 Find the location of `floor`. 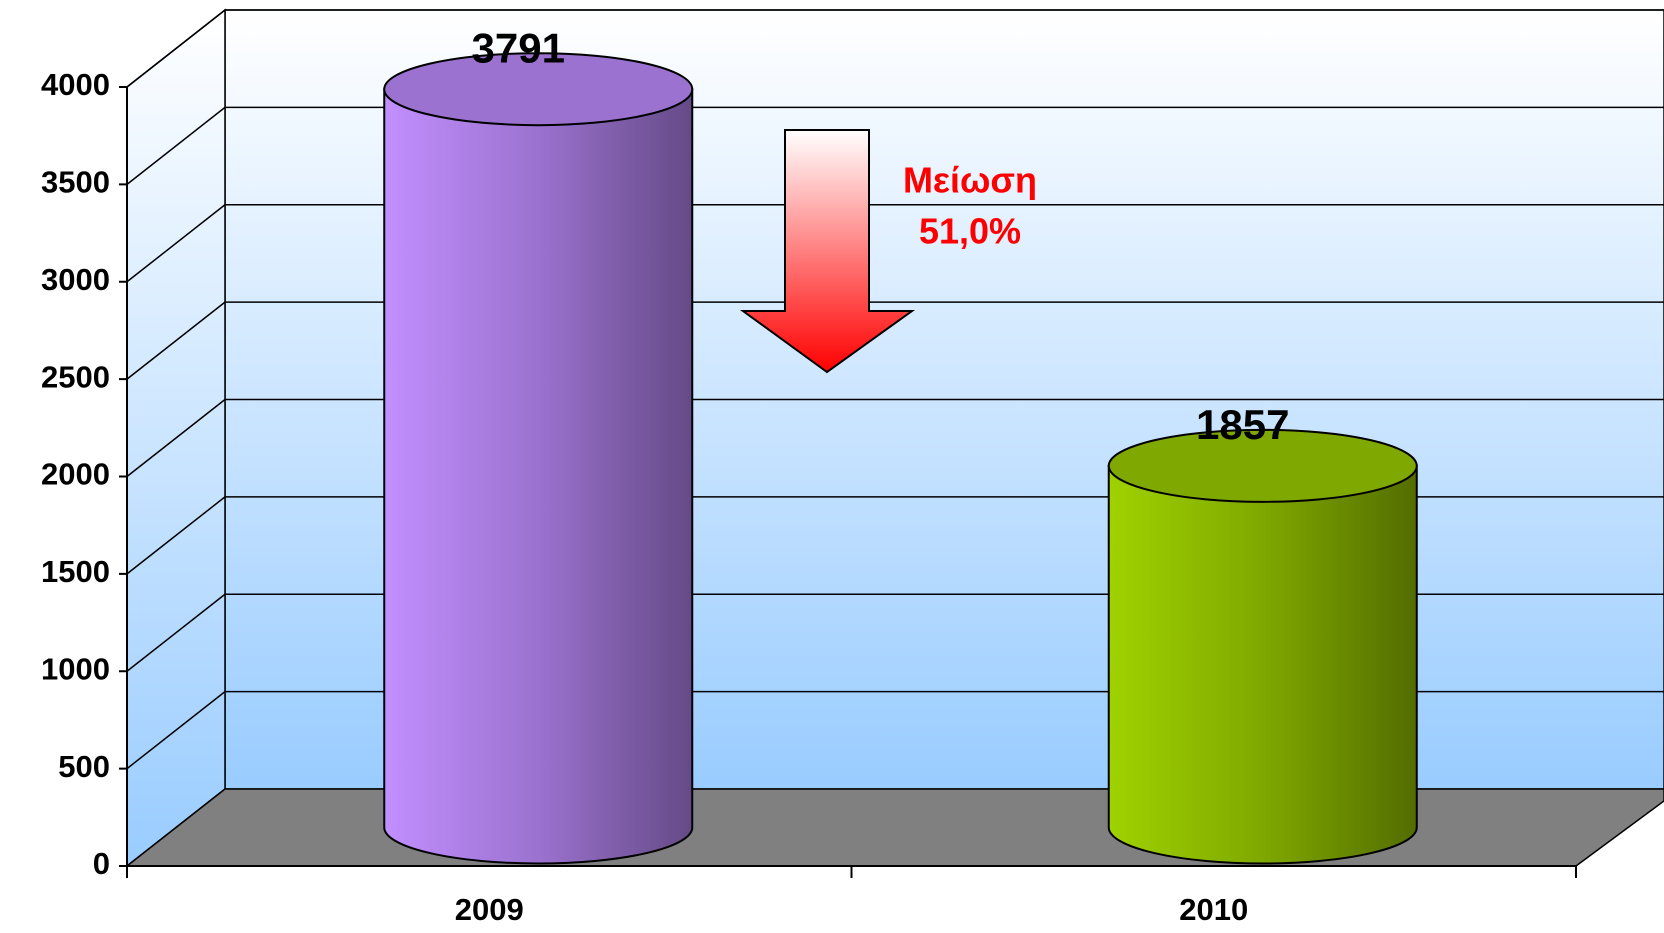

floor is located at coordinates (894, 827).